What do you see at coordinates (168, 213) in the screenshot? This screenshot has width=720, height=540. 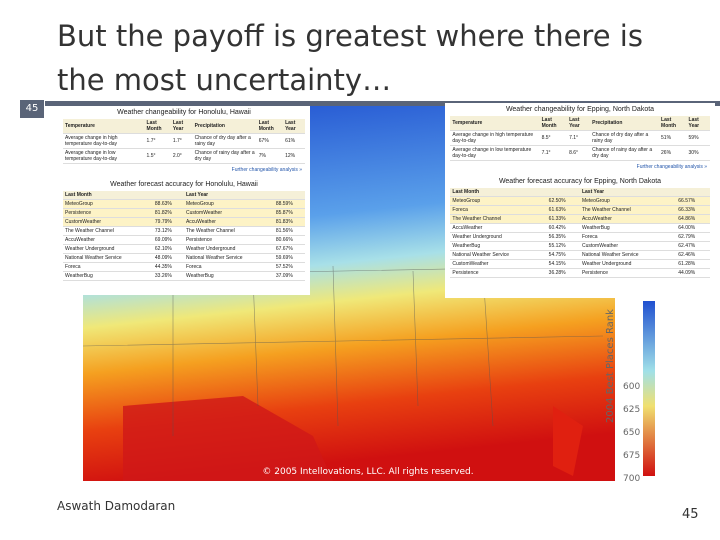 I see `table-cell: 81.82%` at bounding box center [168, 213].